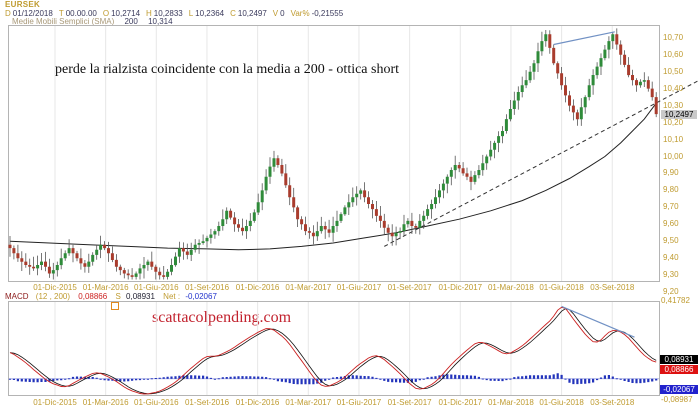  What do you see at coordinates (81, 13) in the screenshot?
I see `ohlc-field-value: 00.00.00` at bounding box center [81, 13].